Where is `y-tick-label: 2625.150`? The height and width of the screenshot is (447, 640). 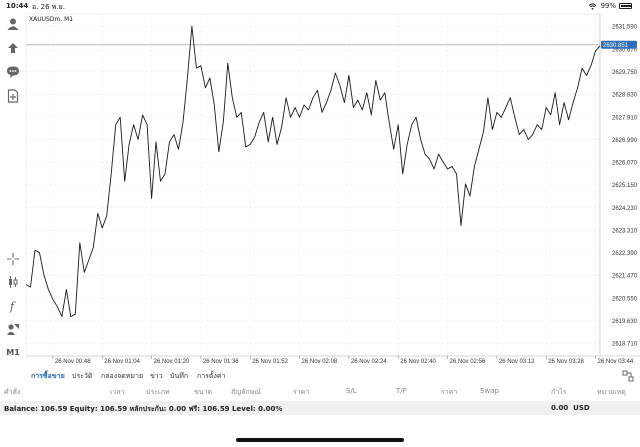 y-tick-label: 2625.150 is located at coordinates (625, 186).